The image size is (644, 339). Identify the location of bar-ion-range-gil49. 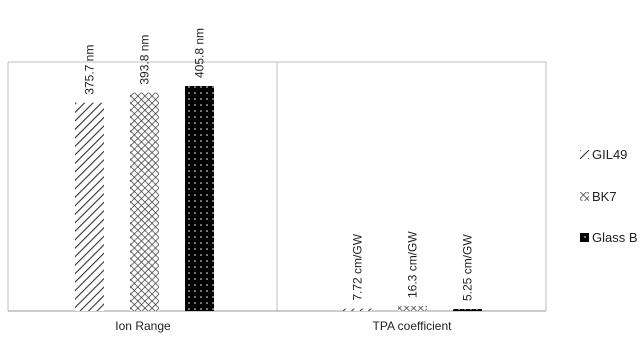
(89, 206).